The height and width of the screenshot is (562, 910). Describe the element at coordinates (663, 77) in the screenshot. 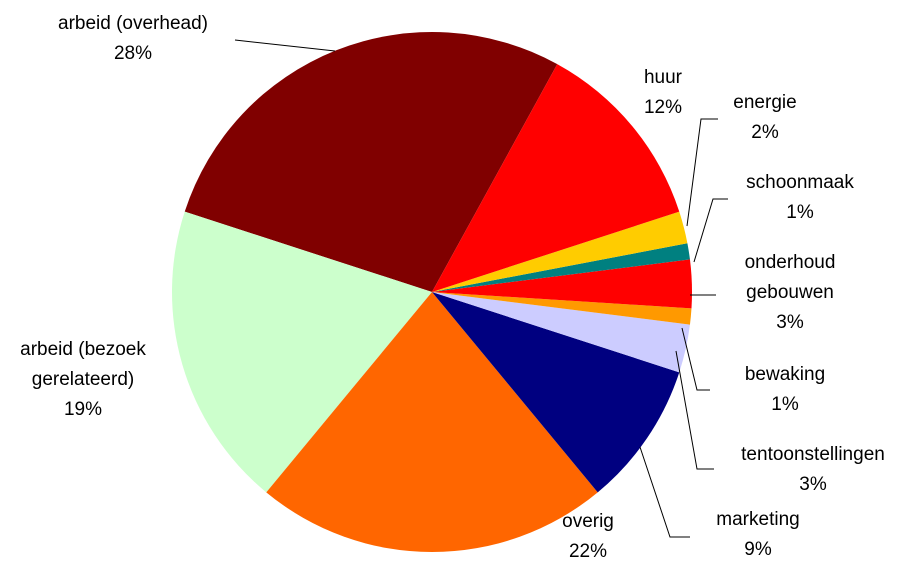

I see `category-label: huur` at that location.